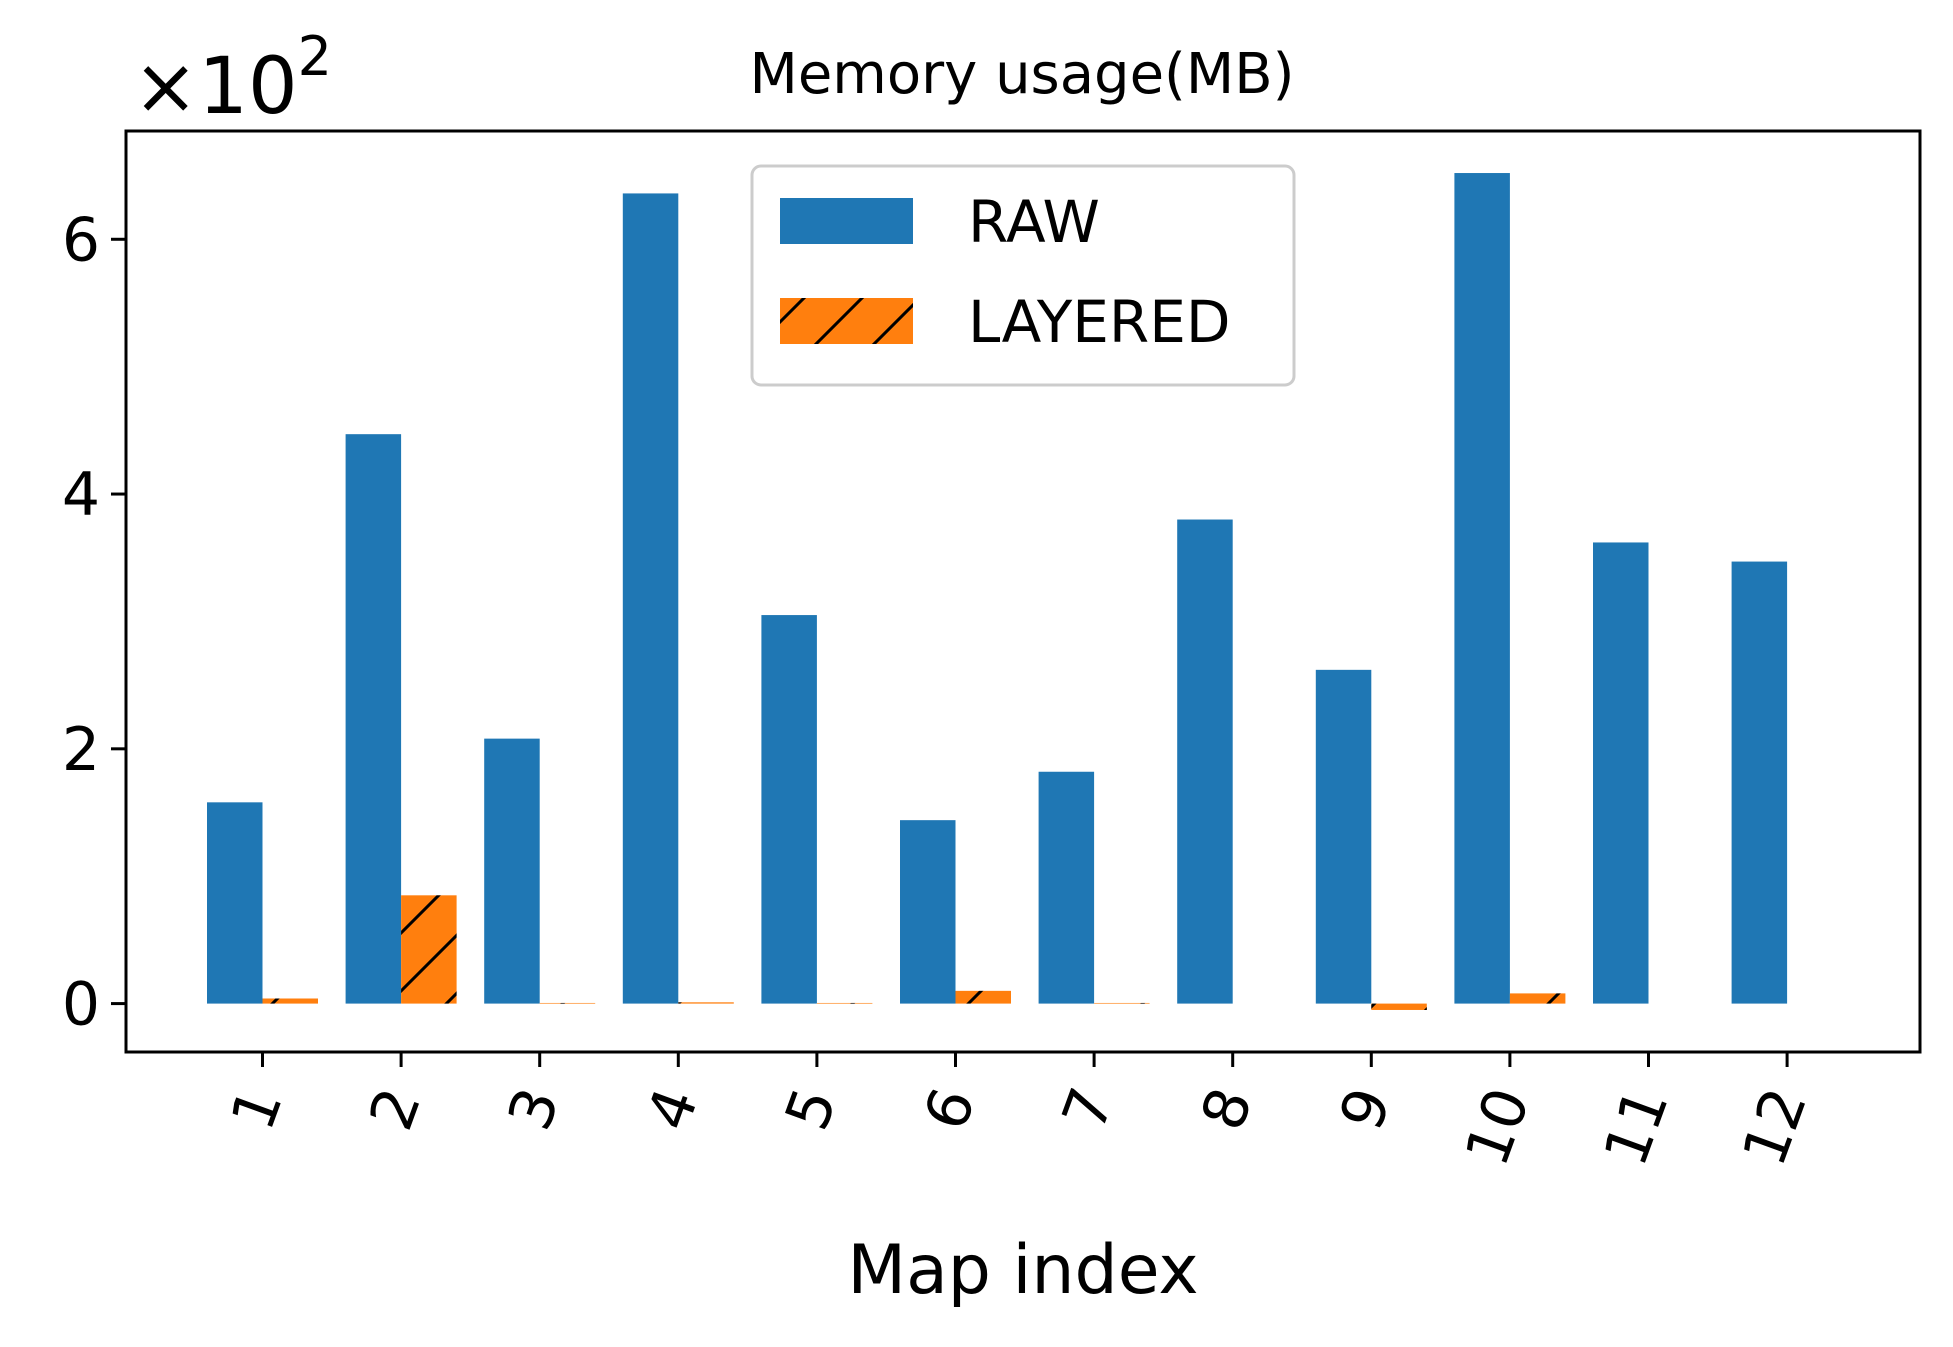 The image size is (1953, 1347). I want to click on x-tick-label: 6, so click(950, 1109).